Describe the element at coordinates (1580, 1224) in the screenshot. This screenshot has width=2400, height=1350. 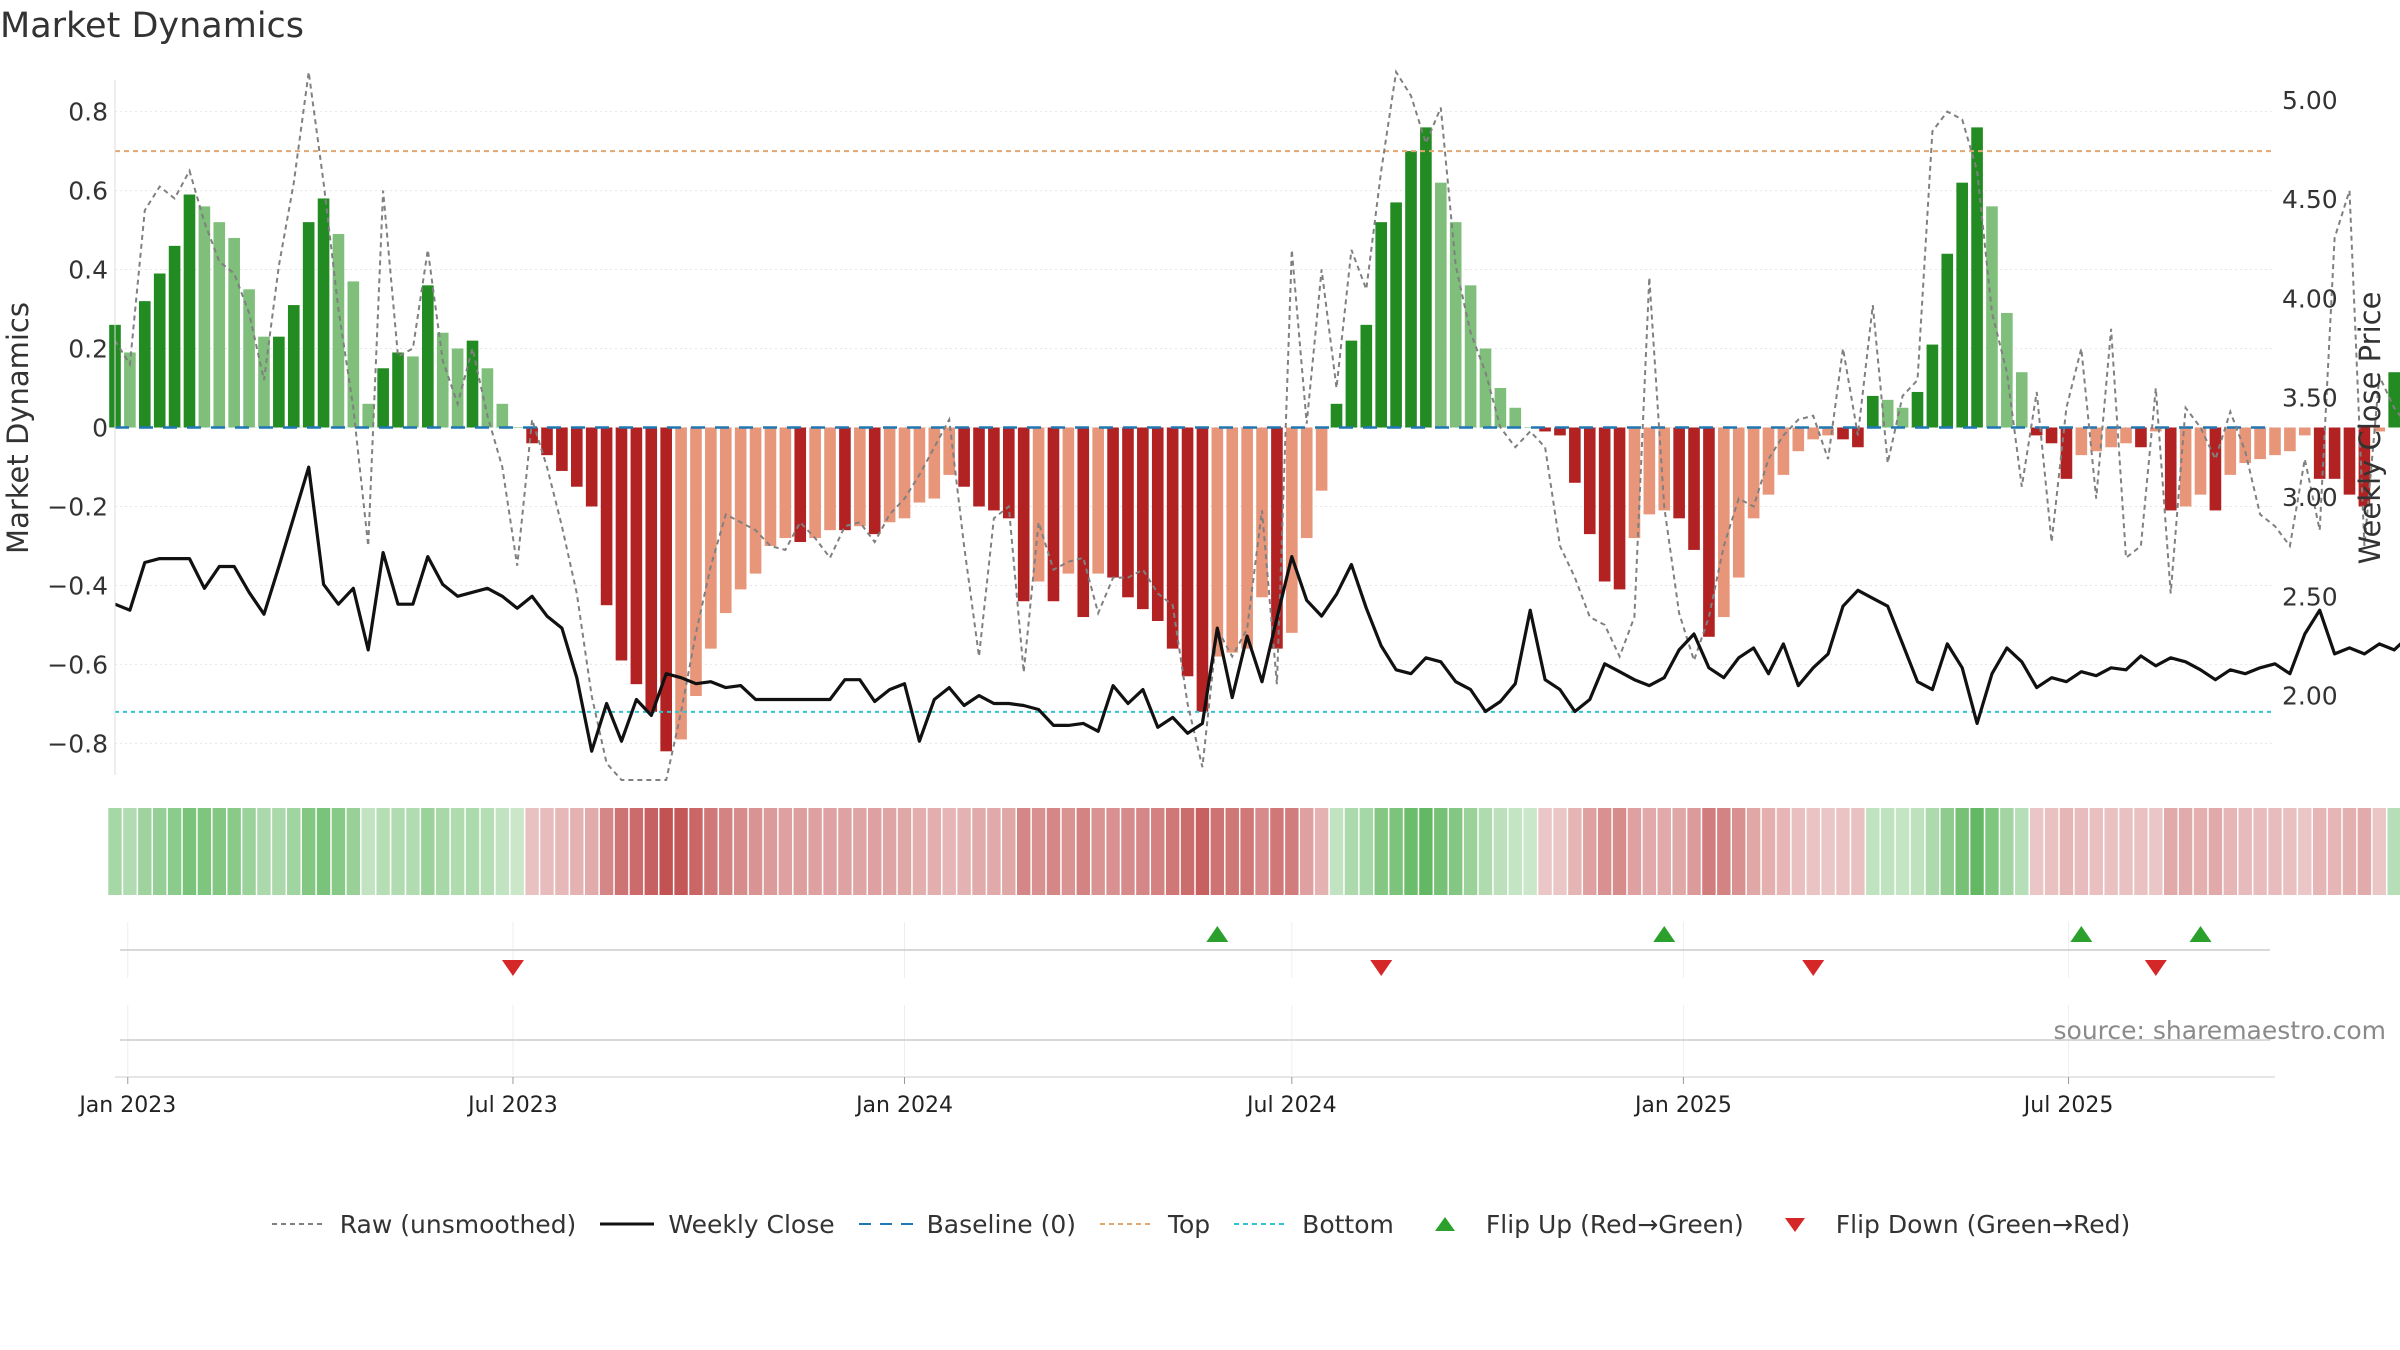
I see `legend-item: Flip Up (Red→Green)` at that location.